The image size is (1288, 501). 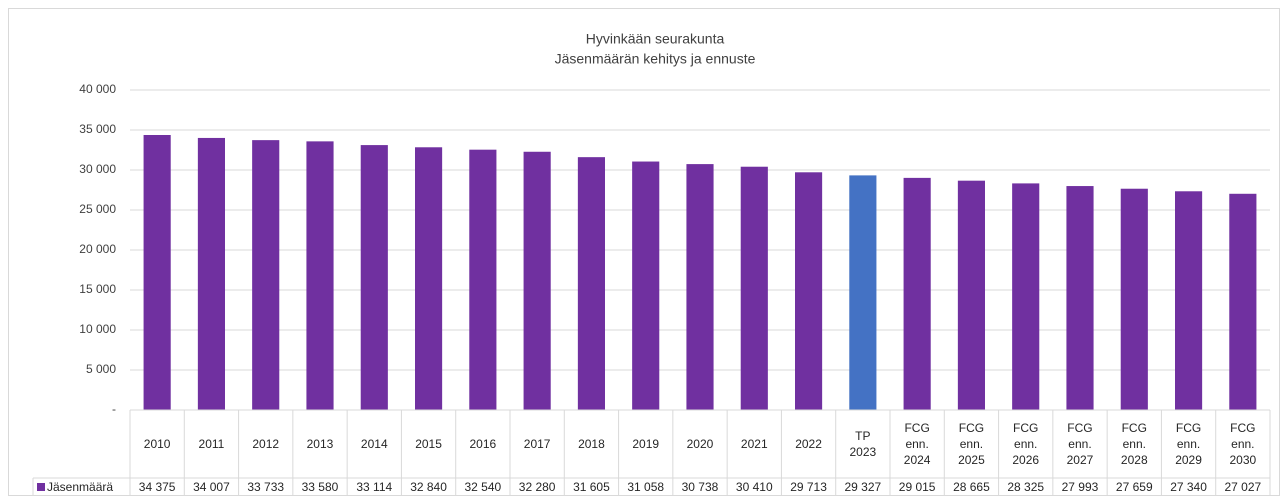 I want to click on value-label: 33 580, so click(x=320, y=487).